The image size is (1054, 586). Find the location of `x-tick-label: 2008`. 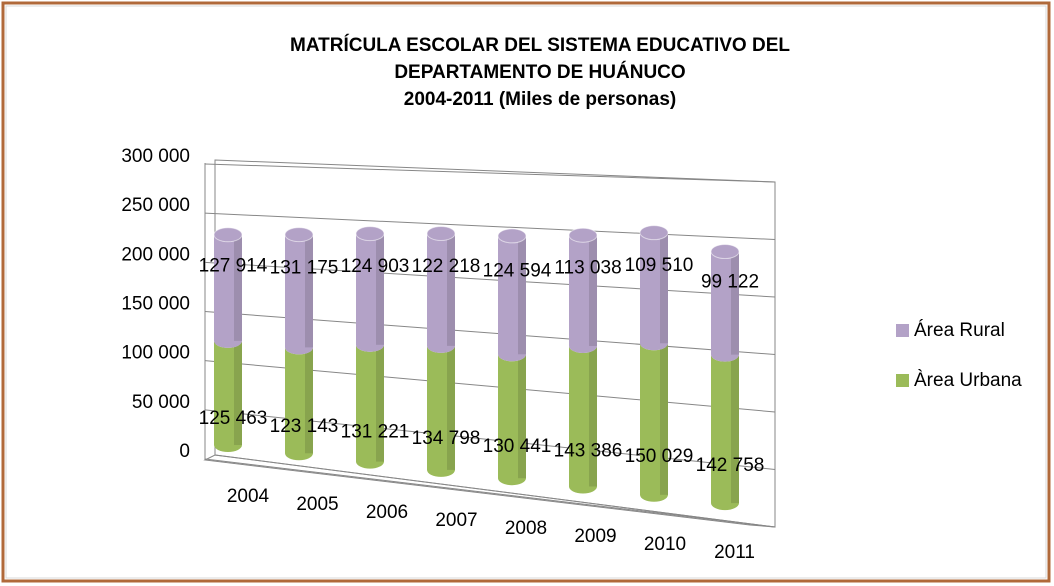

x-tick-label: 2008 is located at coordinates (526, 528).